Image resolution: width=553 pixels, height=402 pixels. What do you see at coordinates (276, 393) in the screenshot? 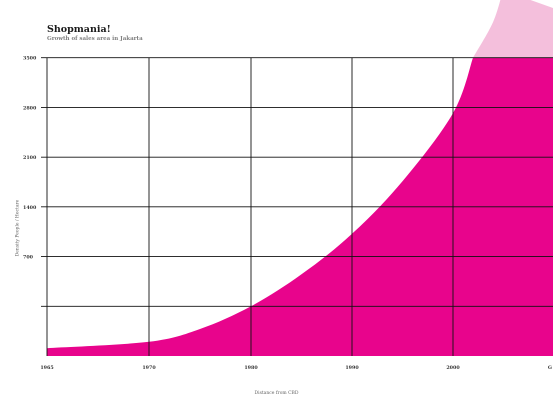
I see `x-axis-label: Distance from CBD` at bounding box center [276, 393].